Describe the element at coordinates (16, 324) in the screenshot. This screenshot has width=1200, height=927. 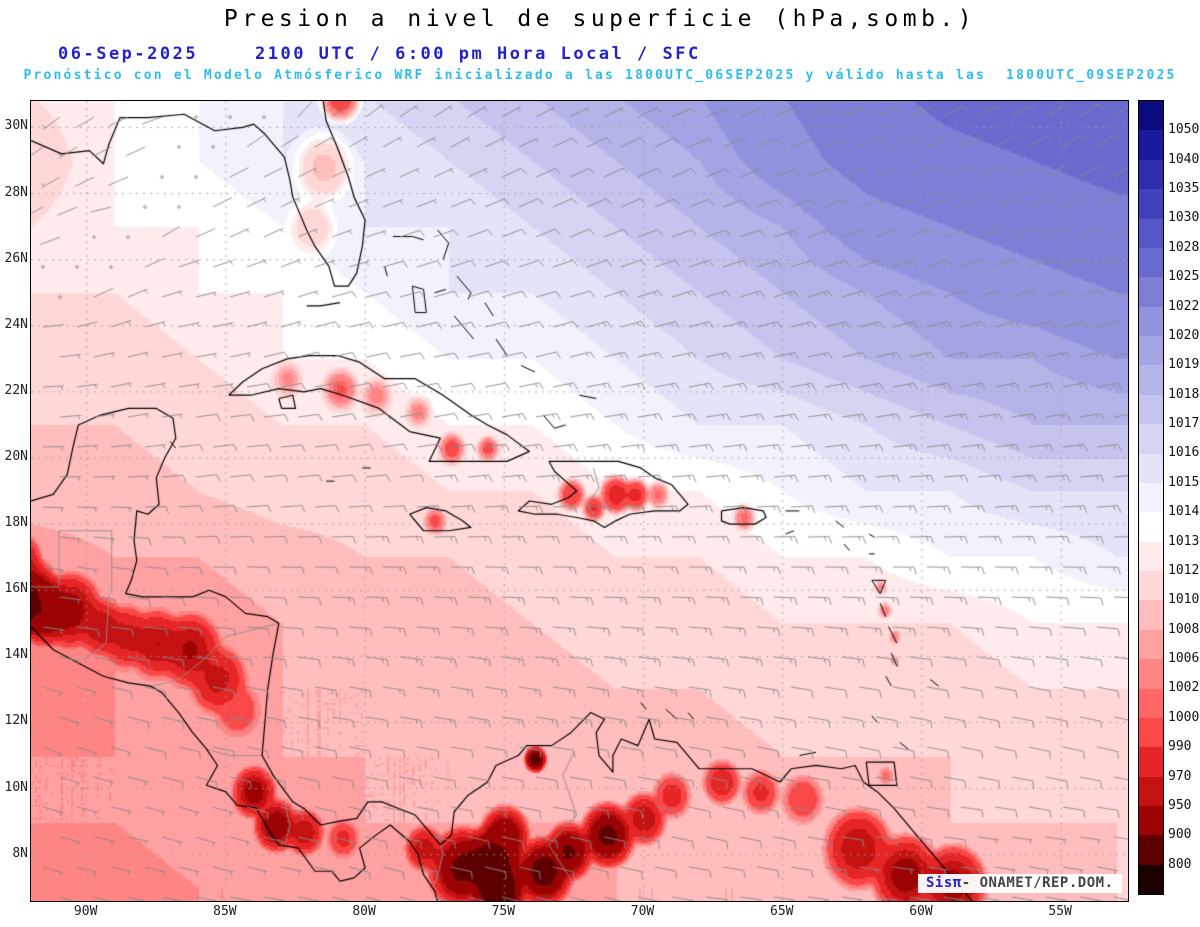
I see `lat-tick-label: 24N` at that location.